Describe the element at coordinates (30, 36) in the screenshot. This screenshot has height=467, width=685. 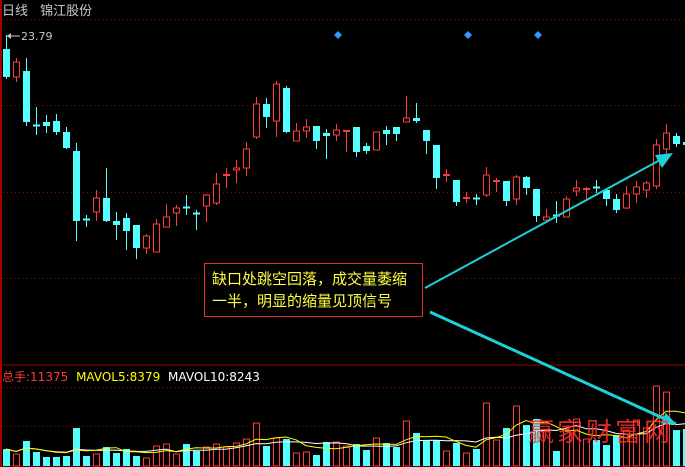
I see `high-price-marker: 23.79` at that location.